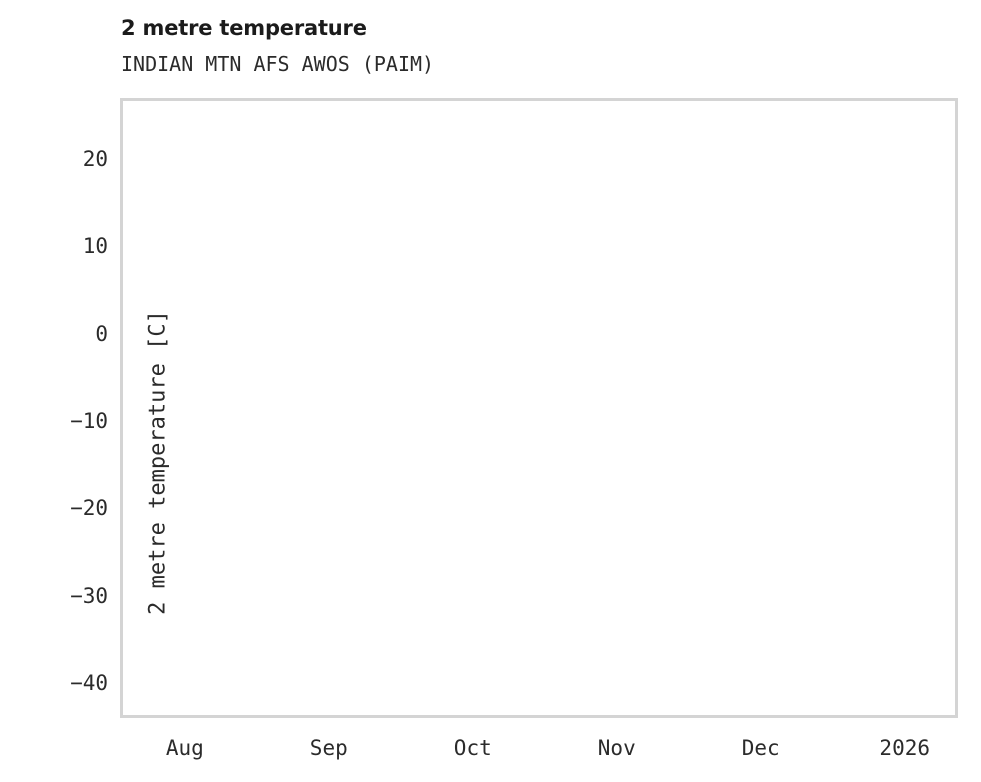 This screenshot has height=782, width=981. What do you see at coordinates (95, 159) in the screenshot?
I see `y-tick-label: 20` at bounding box center [95, 159].